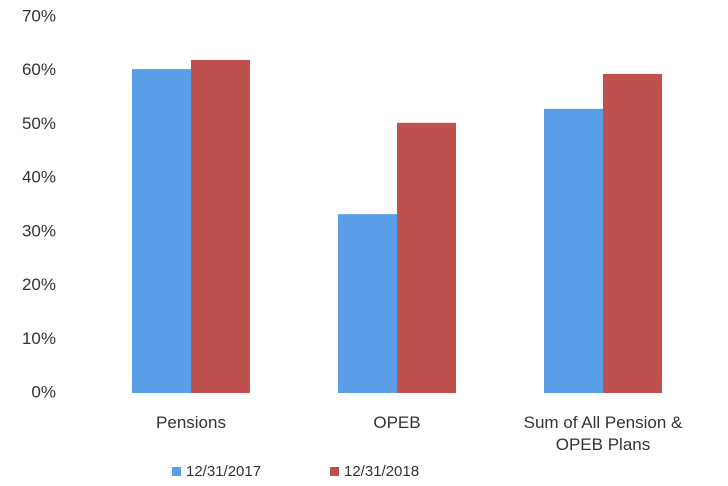 This screenshot has height=486, width=728. What do you see at coordinates (39, 15) in the screenshot?
I see `y-tick-label: 70%` at bounding box center [39, 15].